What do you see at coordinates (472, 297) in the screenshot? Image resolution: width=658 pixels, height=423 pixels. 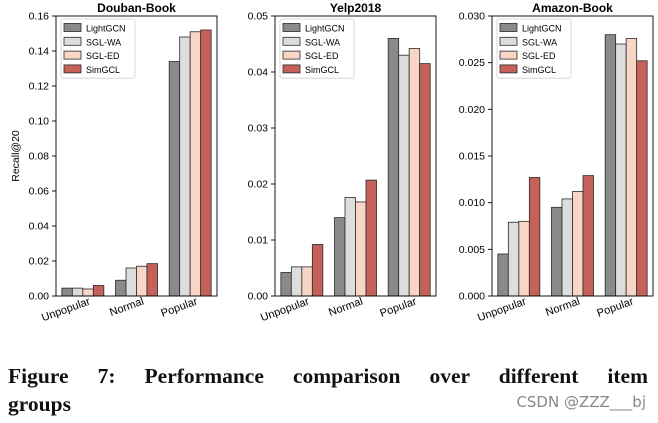 I see `y-tick-label: 0.000` at bounding box center [472, 297].